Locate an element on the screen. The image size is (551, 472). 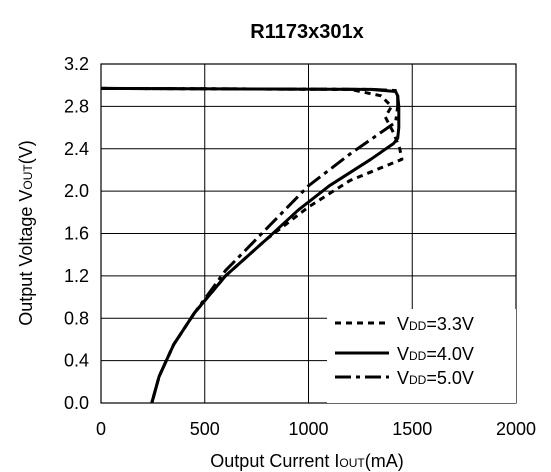
legend-label-5v0-sub: DD is located at coordinates (418, 380).